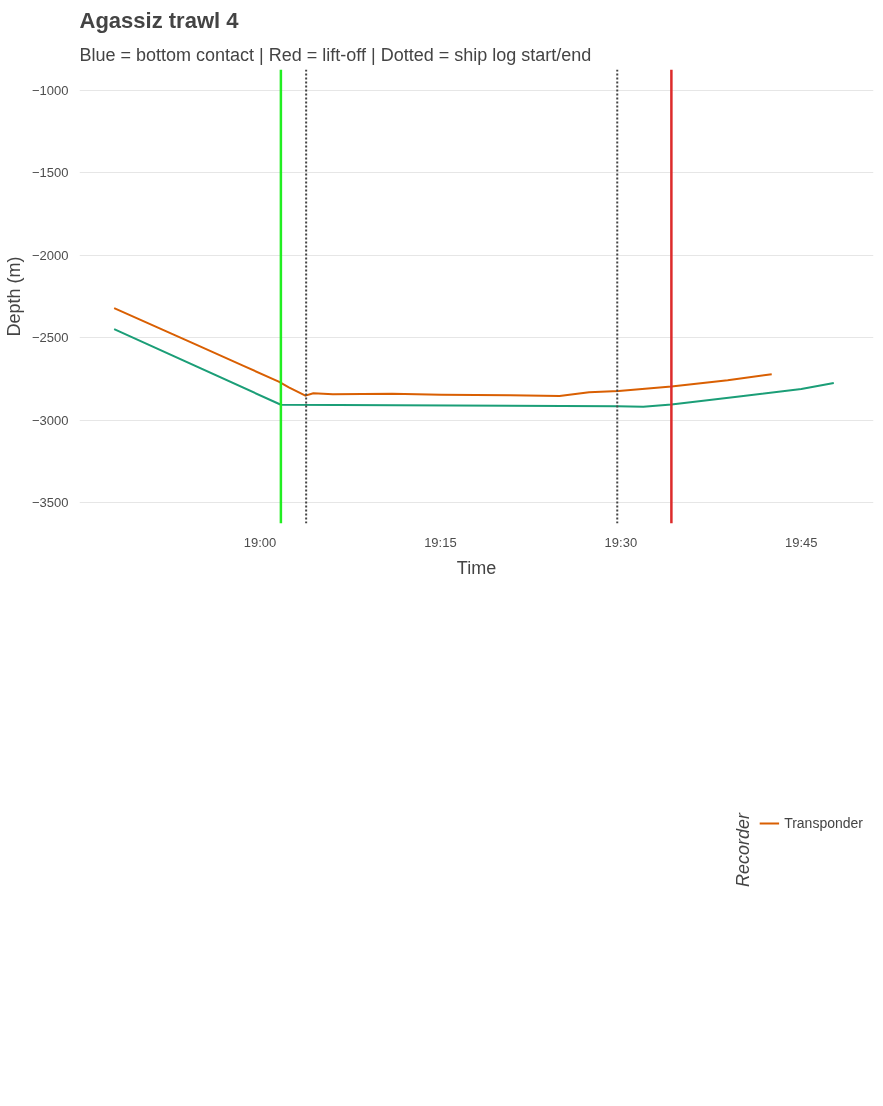 The height and width of the screenshot is (1106, 883). What do you see at coordinates (440, 542) in the screenshot?
I see `x-tick-label: 19:15` at bounding box center [440, 542].